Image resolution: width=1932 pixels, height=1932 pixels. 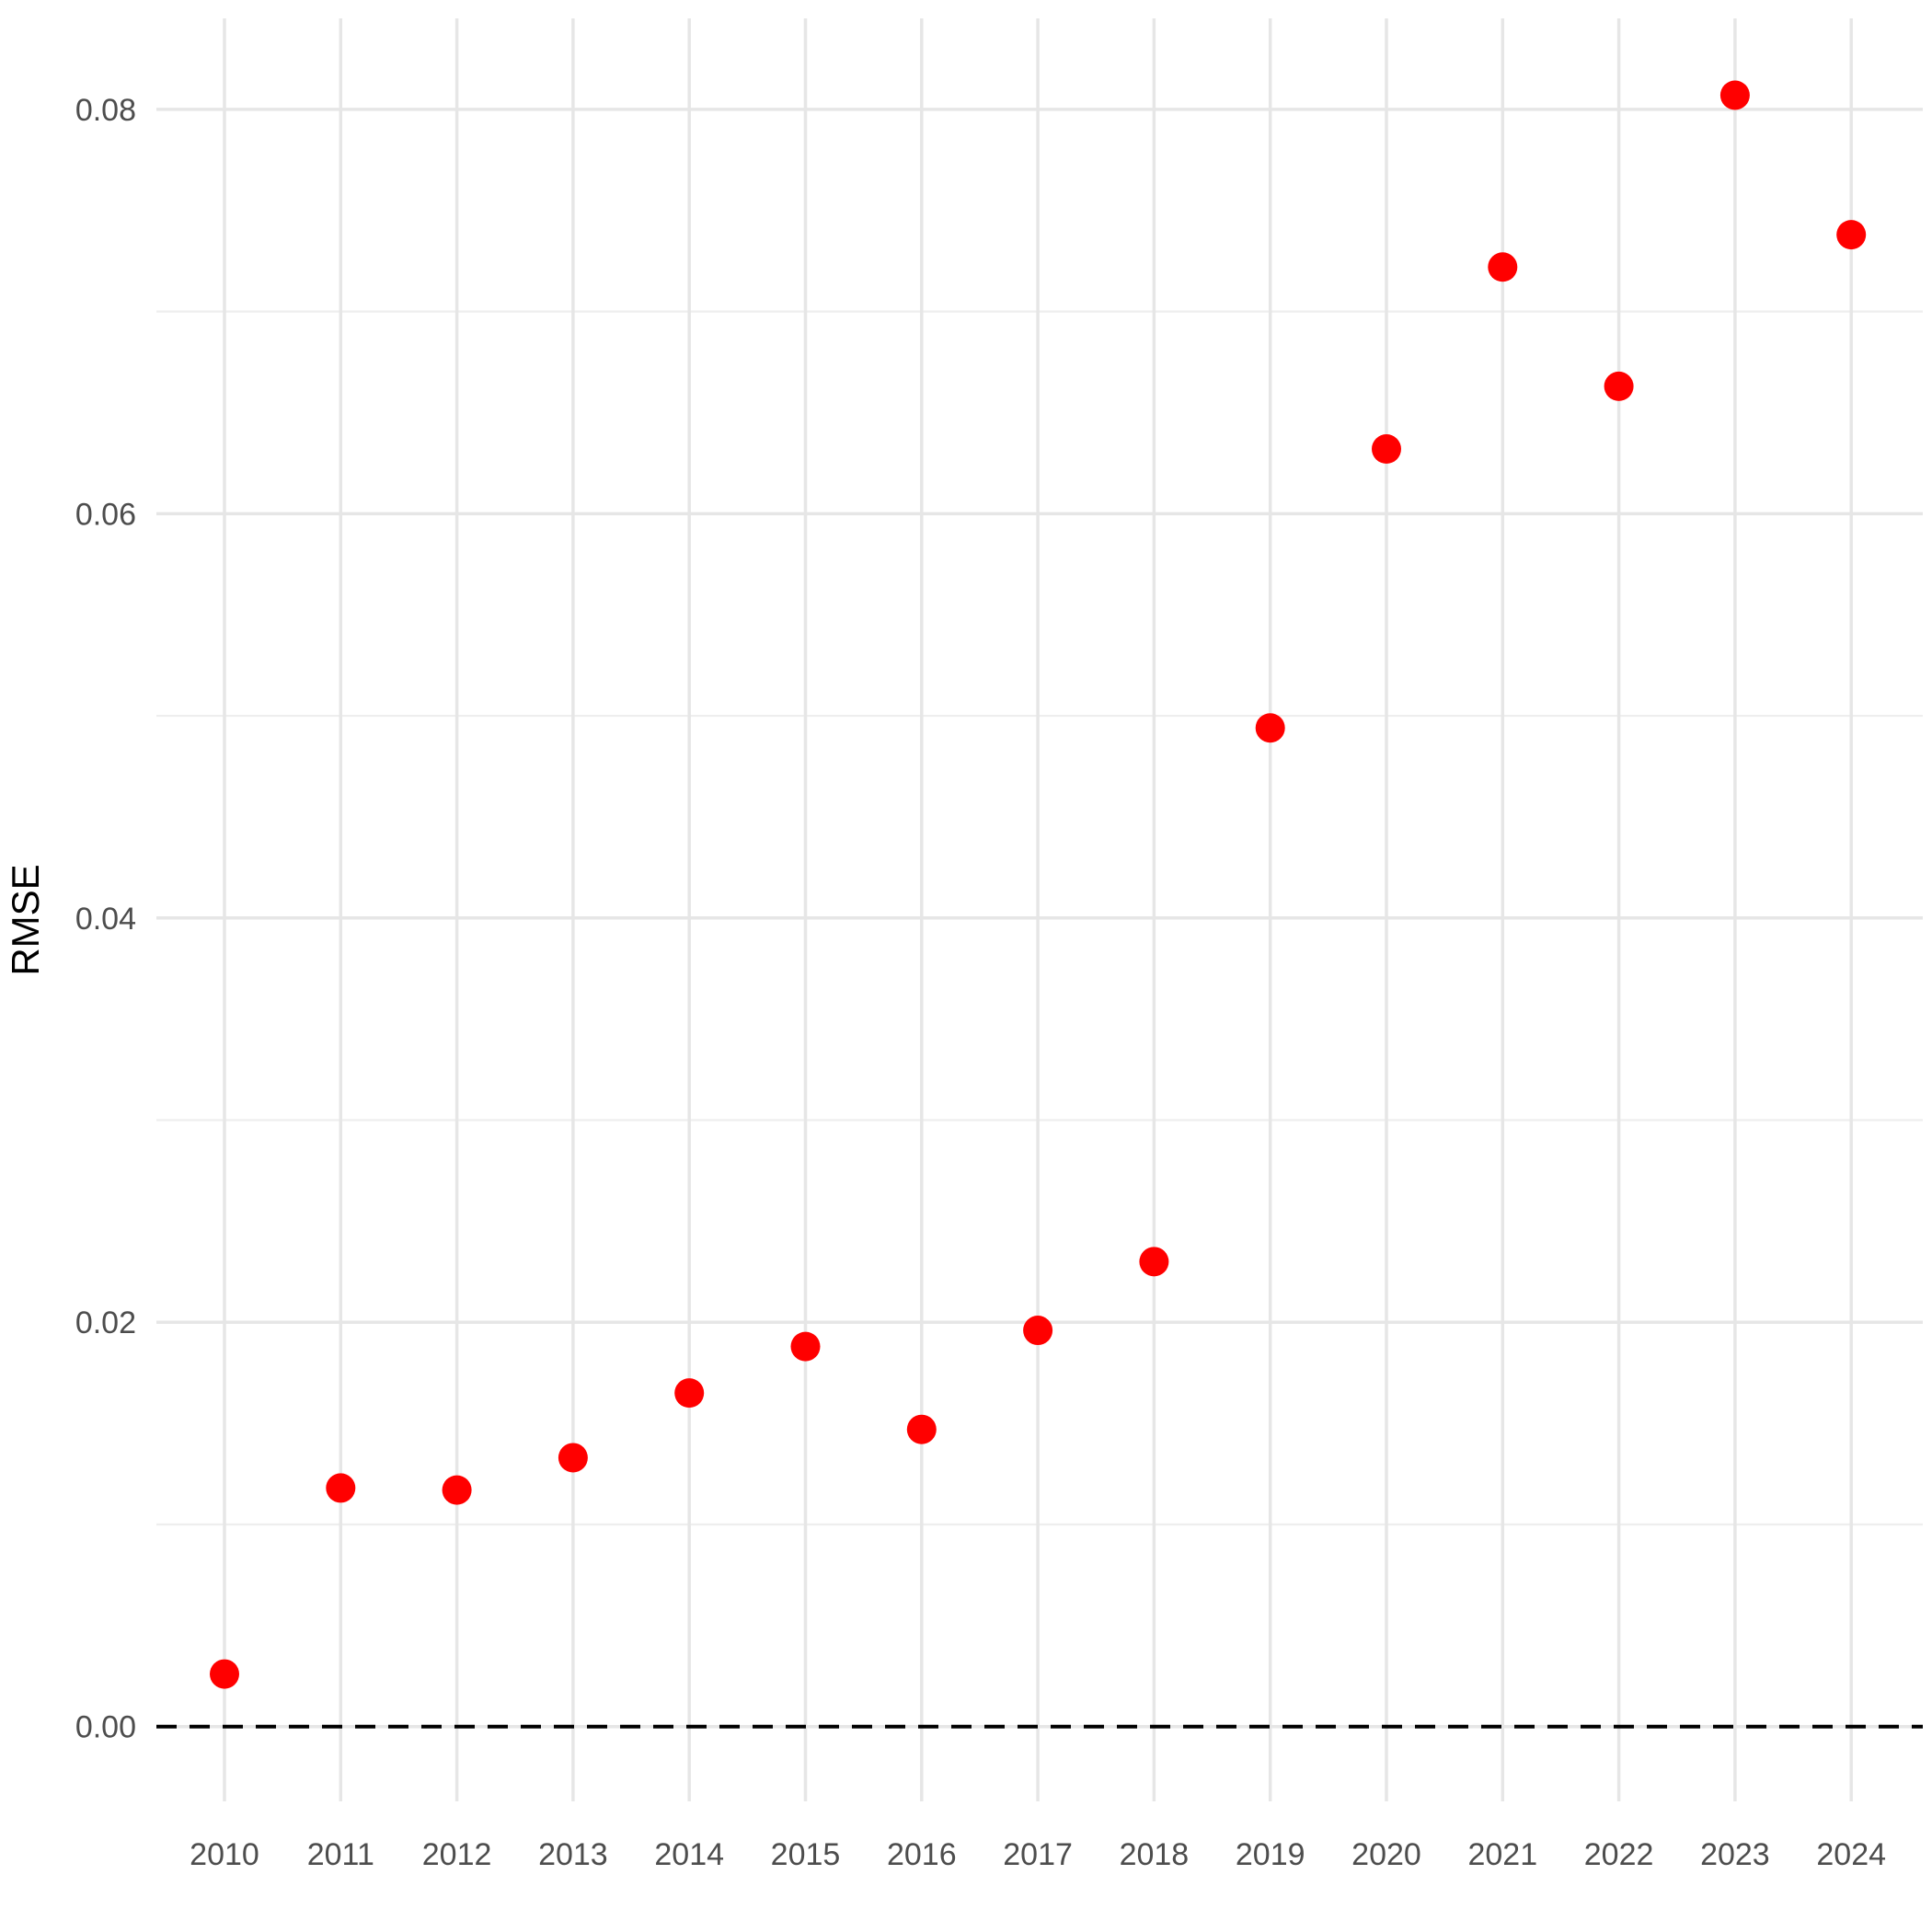 What do you see at coordinates (1154, 1262) in the screenshot?
I see `data-point-2018` at bounding box center [1154, 1262].